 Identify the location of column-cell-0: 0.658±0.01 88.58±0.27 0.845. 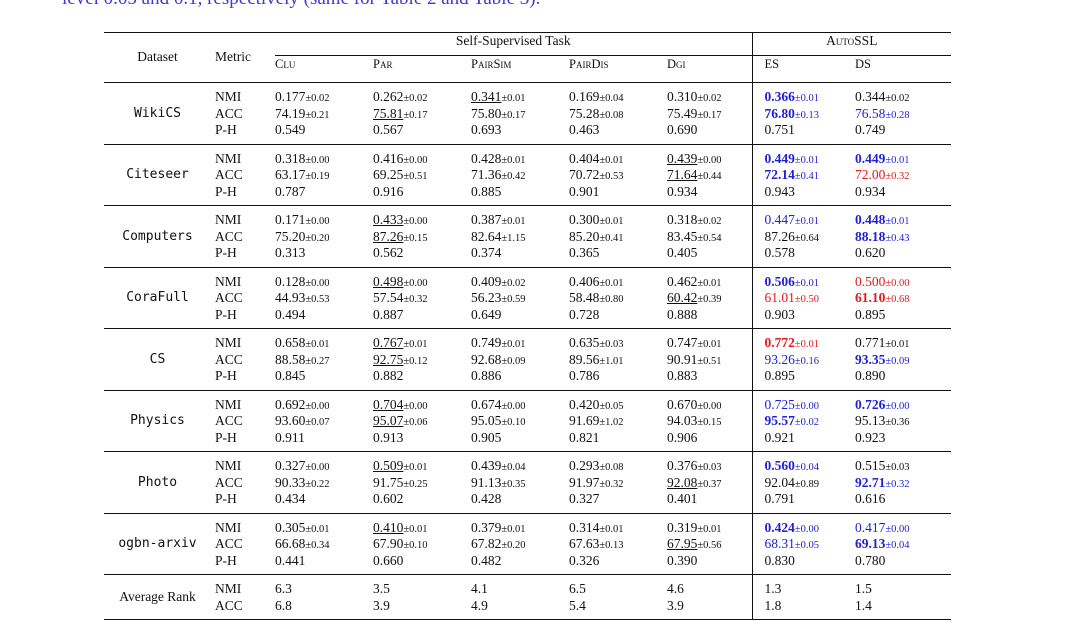
(324, 360).